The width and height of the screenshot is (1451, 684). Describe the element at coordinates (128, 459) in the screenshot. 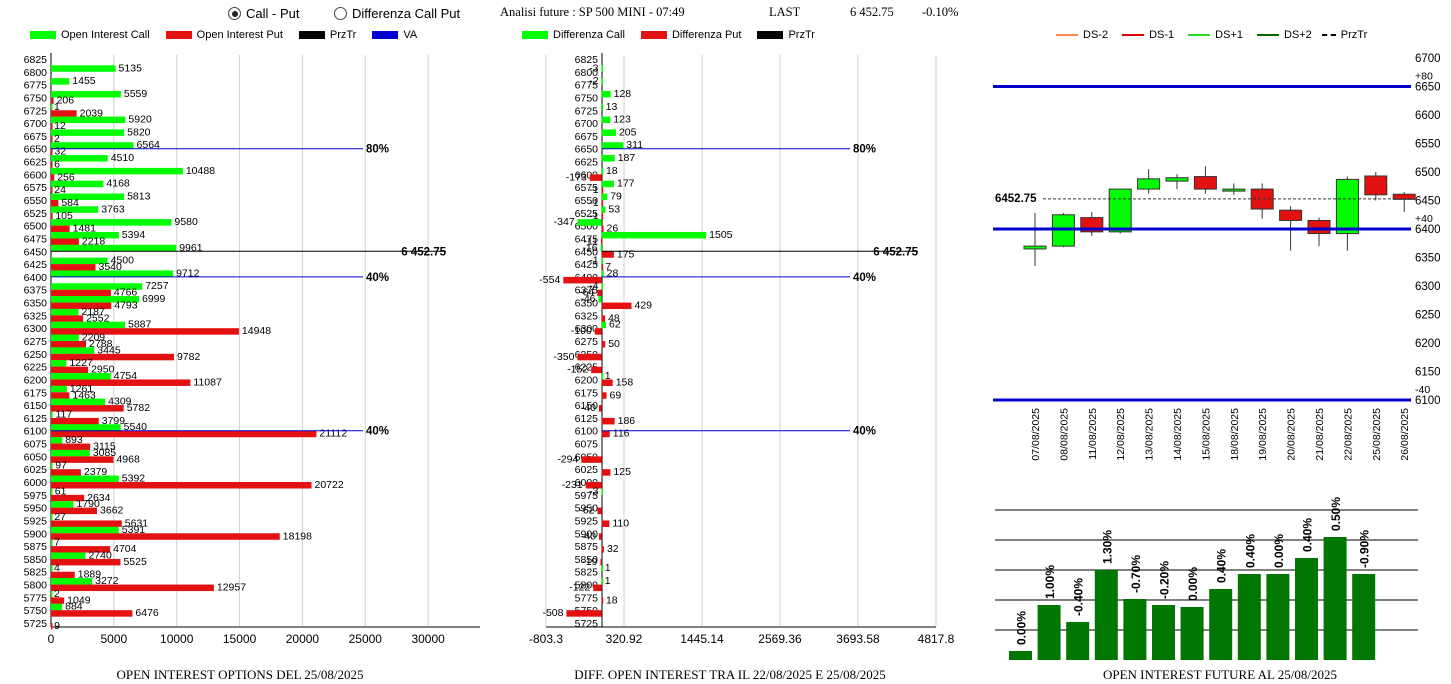

I see `put-value-label: 4968` at that location.